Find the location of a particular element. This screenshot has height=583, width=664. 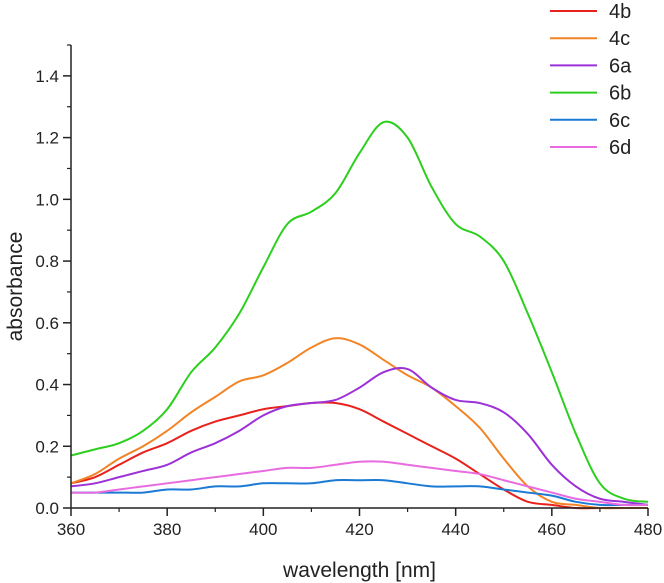

series-line-6d is located at coordinates (359, 483).